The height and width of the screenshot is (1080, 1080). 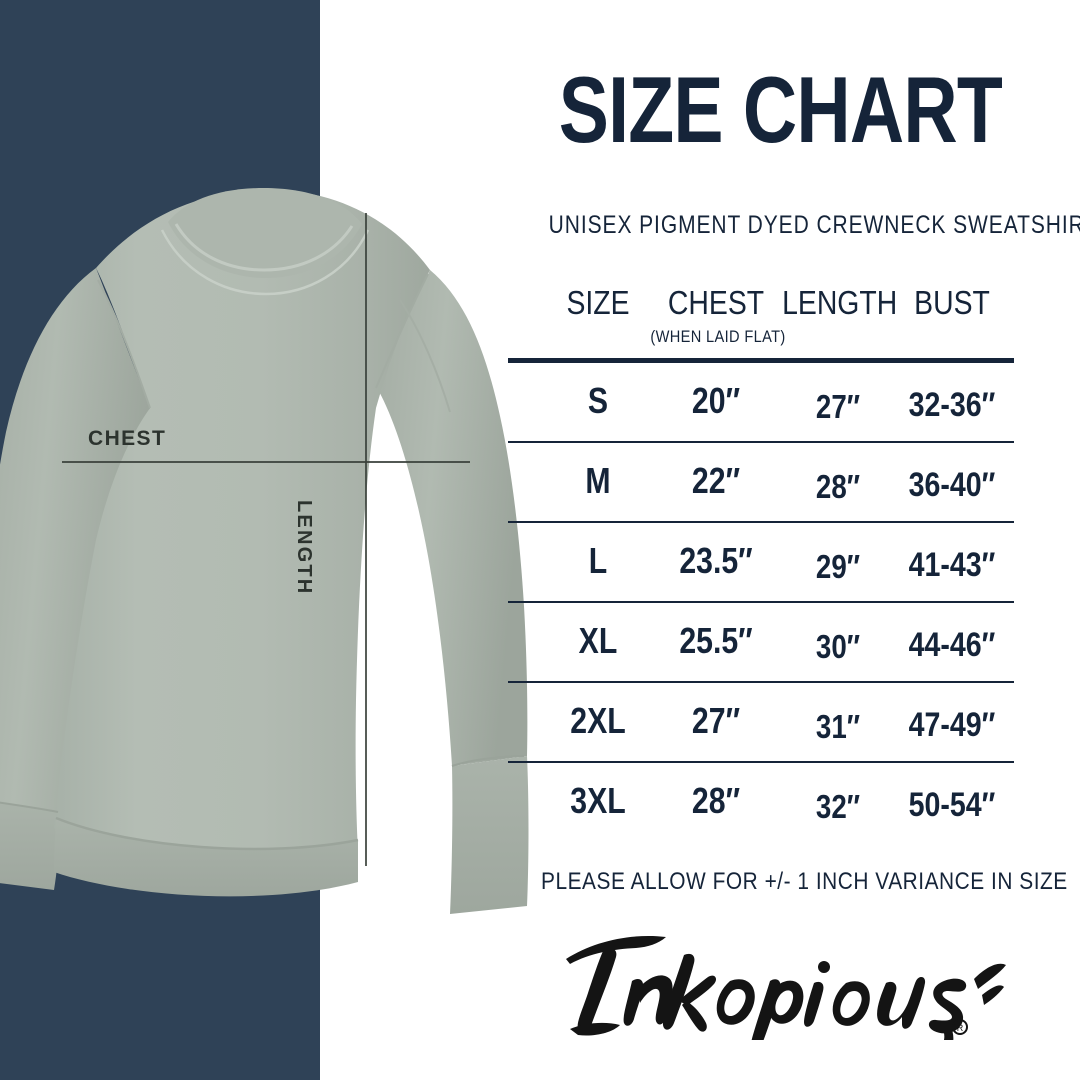 What do you see at coordinates (952, 725) in the screenshot?
I see `cell-bust: 47-49″` at bounding box center [952, 725].